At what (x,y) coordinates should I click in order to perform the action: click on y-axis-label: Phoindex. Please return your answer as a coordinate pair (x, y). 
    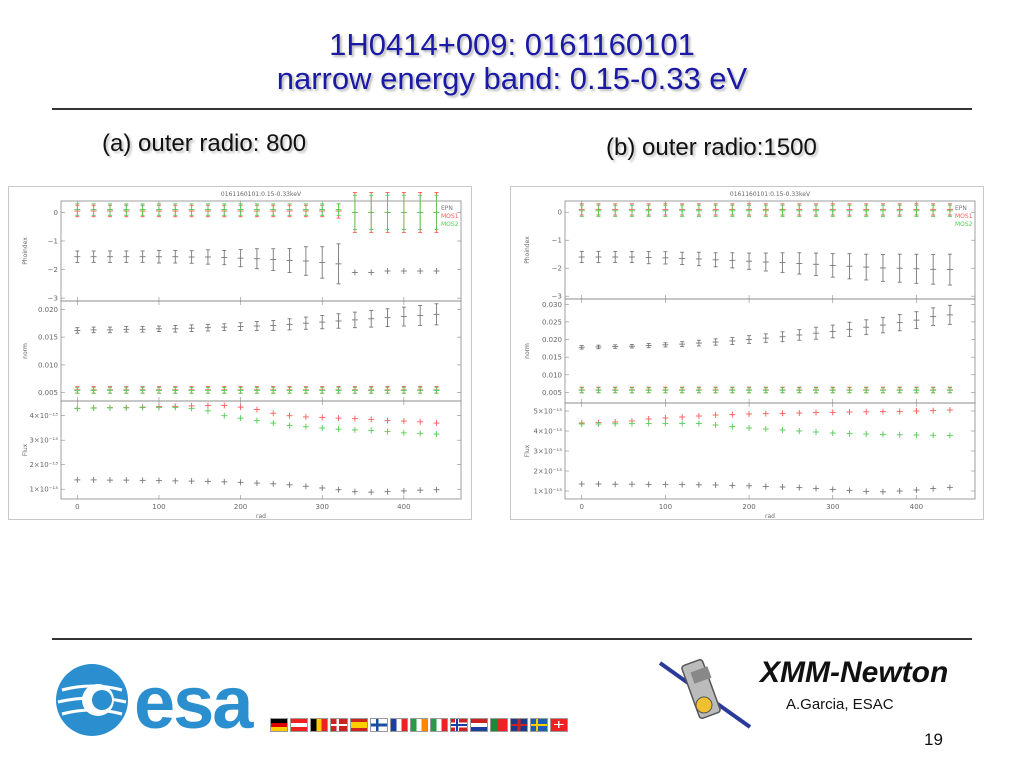
    Looking at the image, I should click on (25, 251).